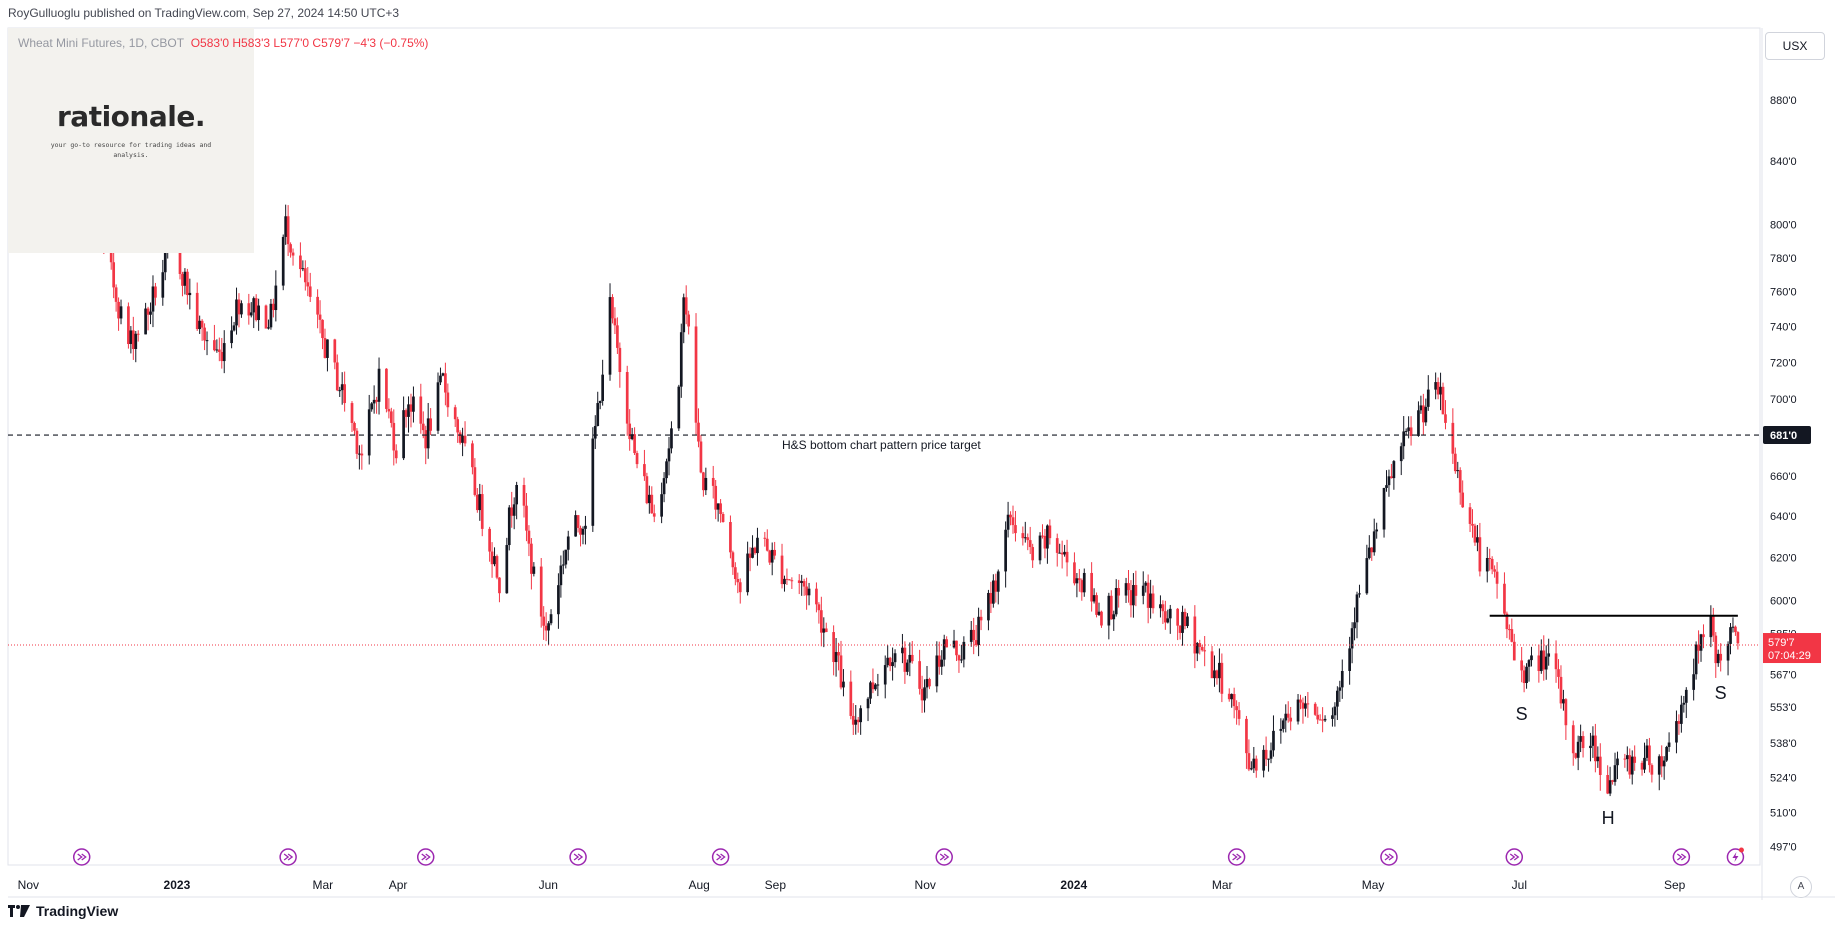 The image size is (1835, 931). What do you see at coordinates (19, 911) in the screenshot?
I see `tradingview-logo-icon` at bounding box center [19, 911].